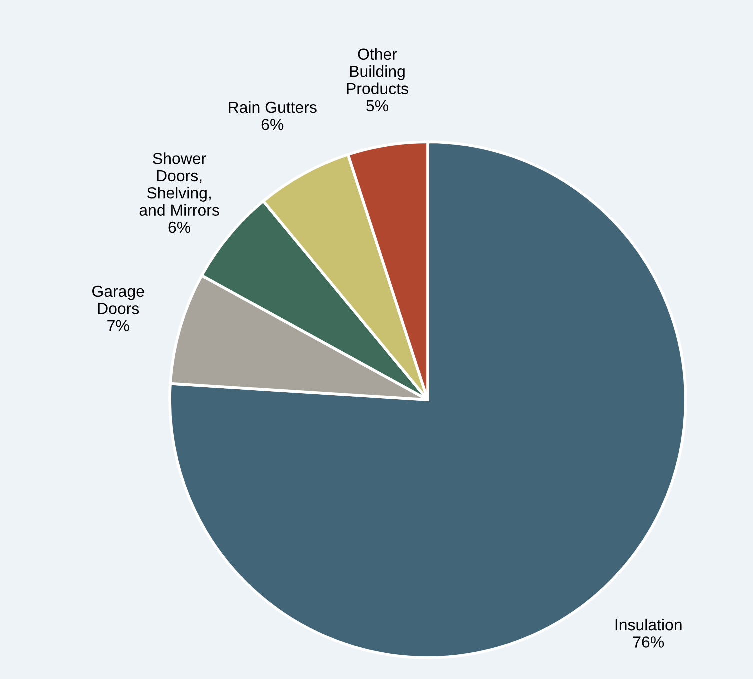 This screenshot has width=753, height=679. Describe the element at coordinates (119, 326) in the screenshot. I see `data-label: 7%` at that location.